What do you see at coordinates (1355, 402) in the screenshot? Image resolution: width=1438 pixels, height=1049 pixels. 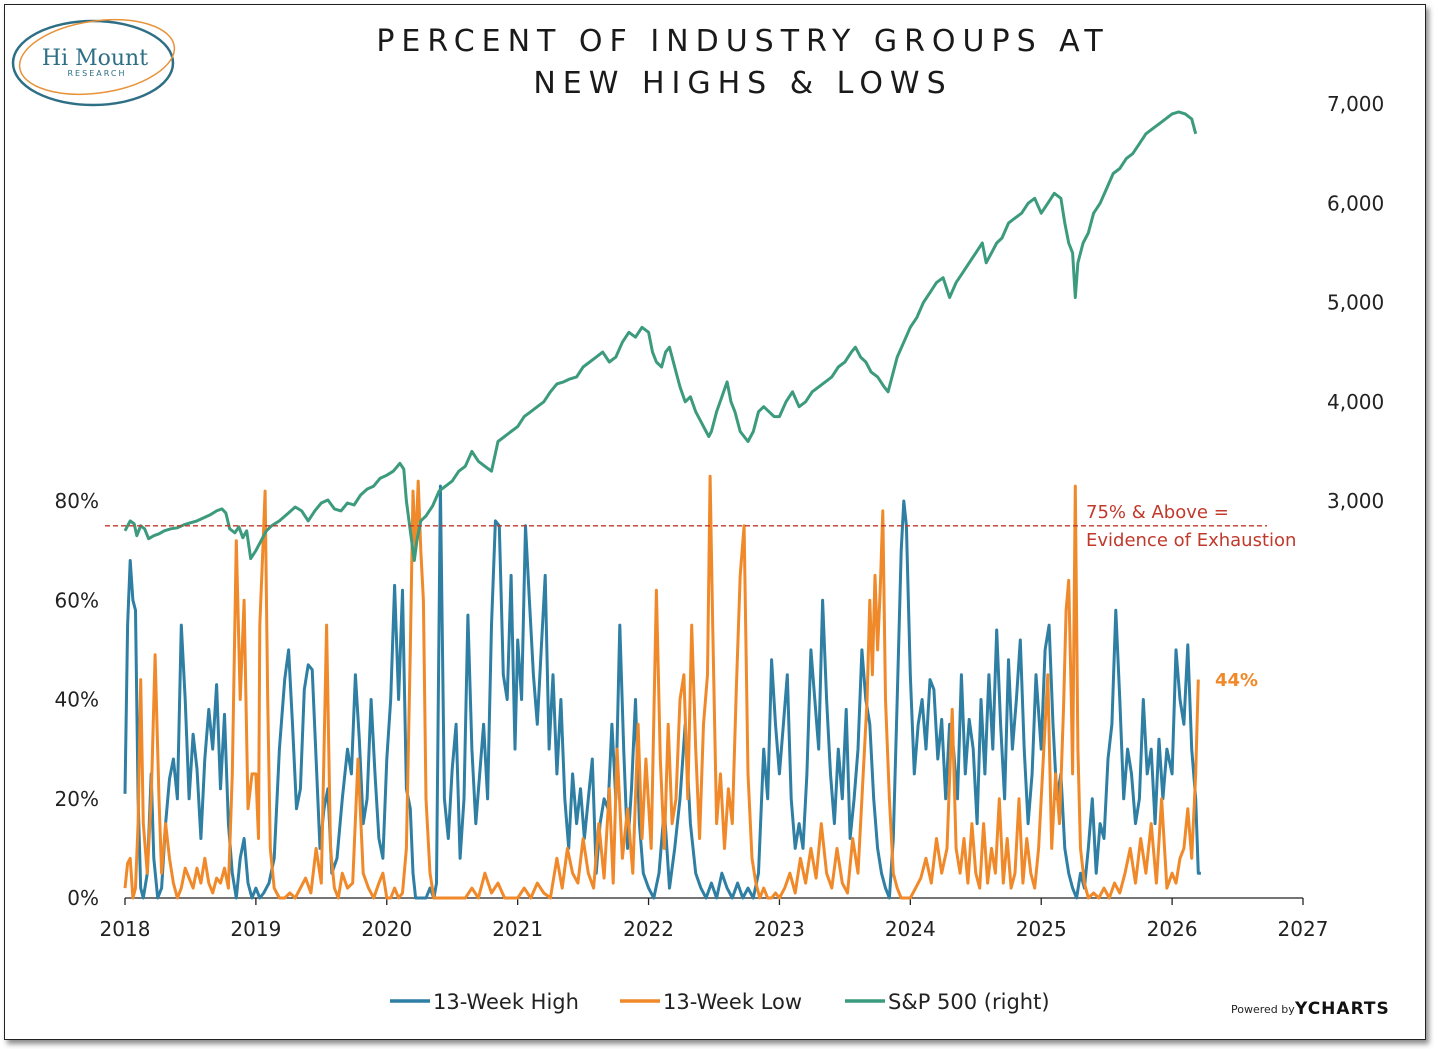 I see `right-y-tick-label: 4,000` at bounding box center [1355, 402].